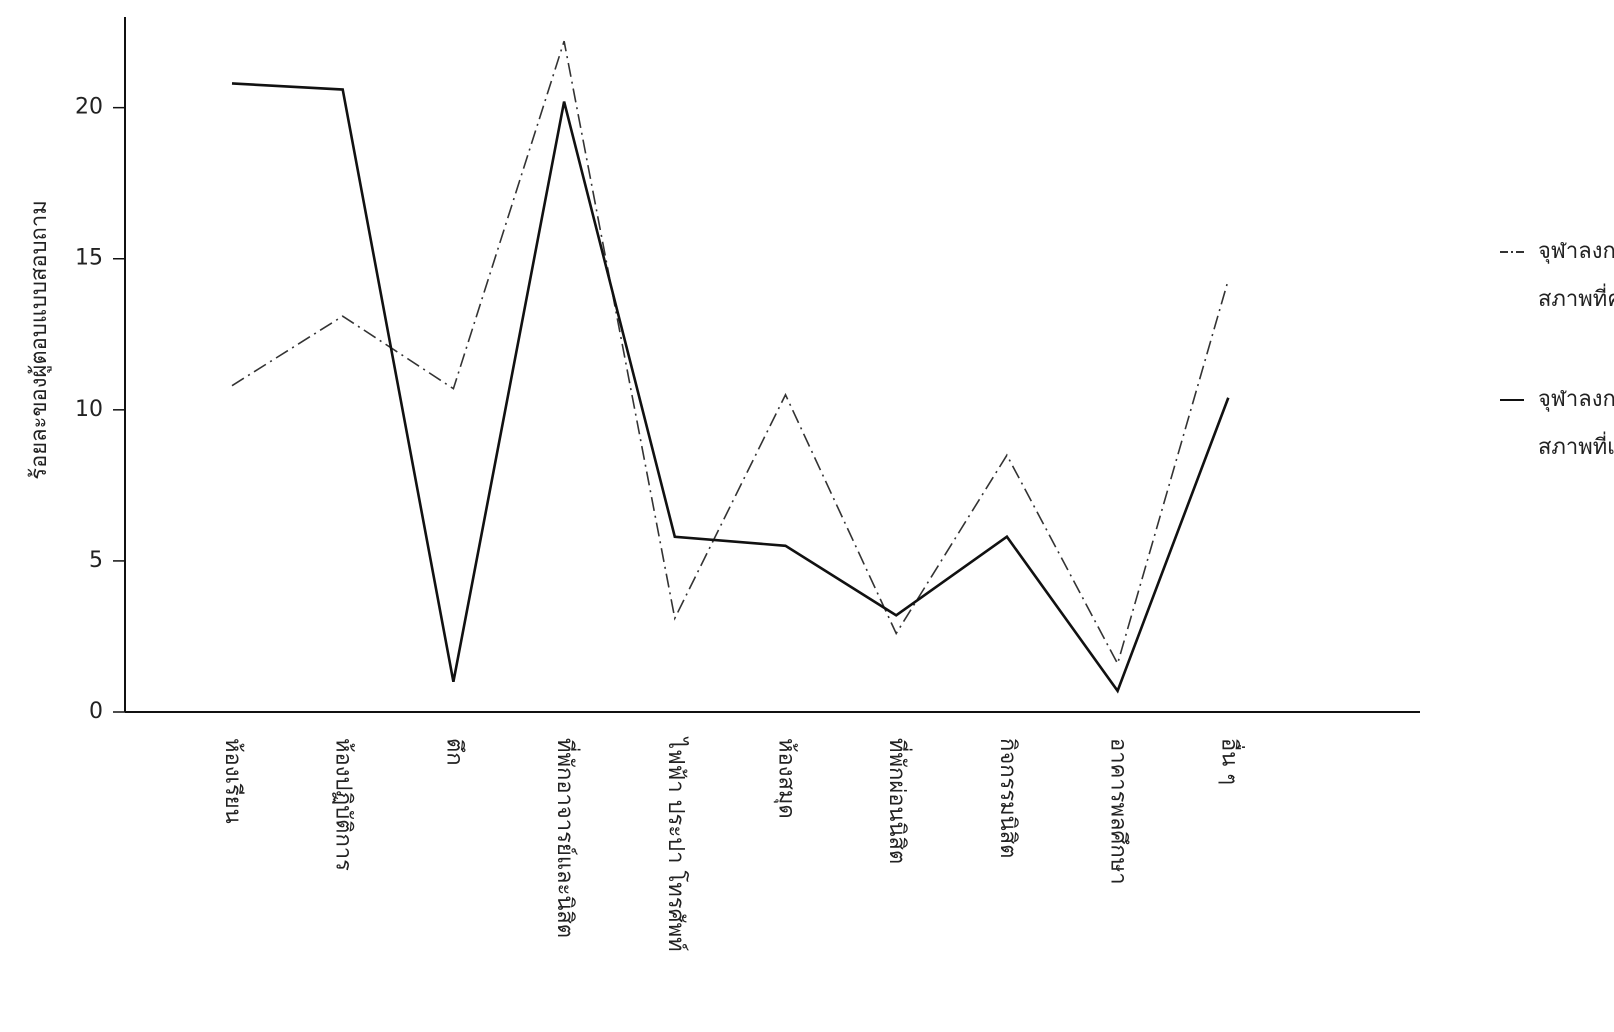 The image size is (1614, 1032). What do you see at coordinates (1576, 297) in the screenshot?
I see `legend-label: สภาพที่ควรจะเป็น` at bounding box center [1576, 297].